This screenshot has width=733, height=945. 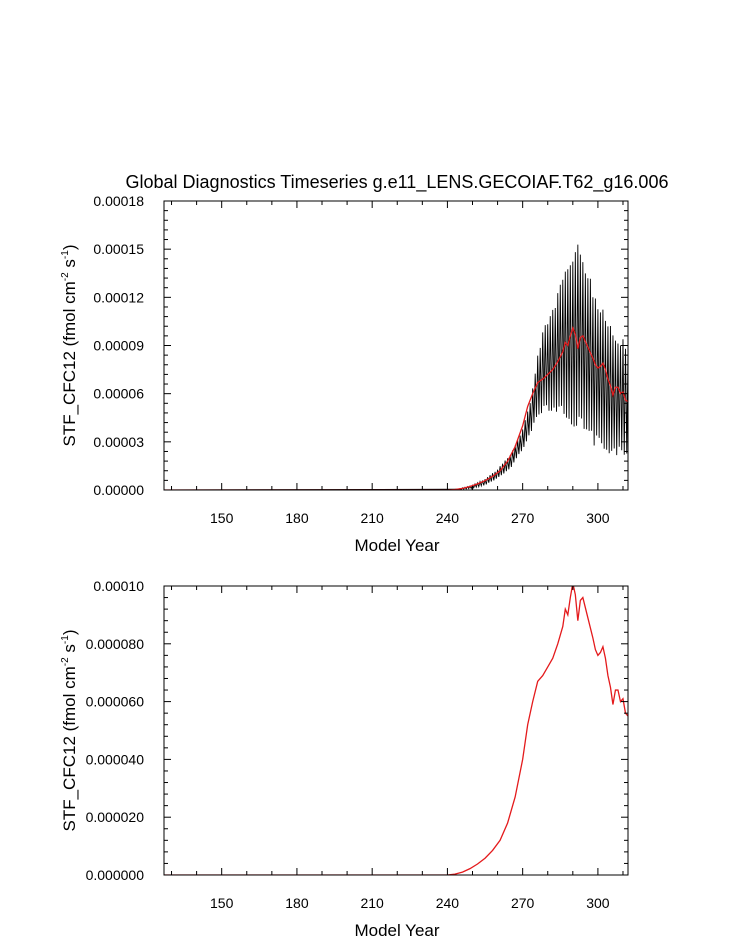 I want to click on y-tick-label: 0.00003, so click(x=118, y=442).